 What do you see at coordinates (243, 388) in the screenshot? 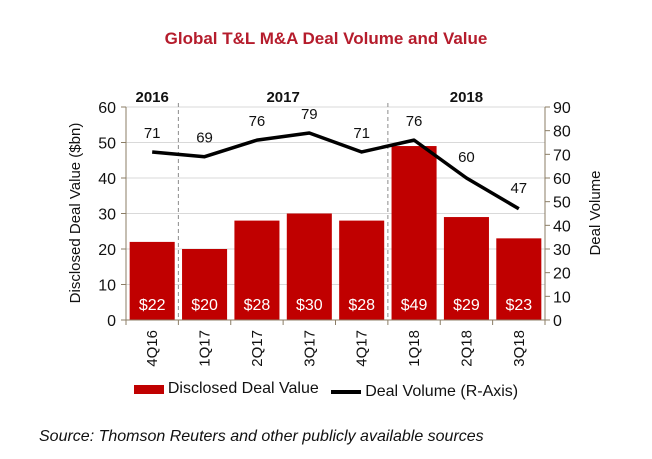
I see `legend-label: Disclosed Deal Value` at bounding box center [243, 388].